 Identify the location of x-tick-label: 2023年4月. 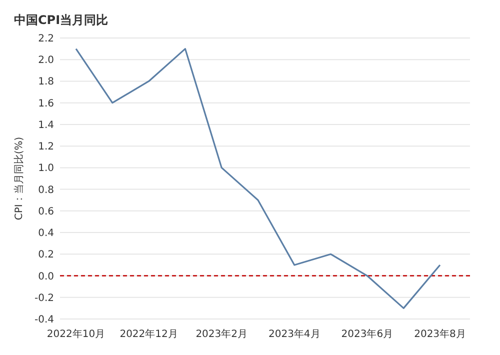
(294, 334).